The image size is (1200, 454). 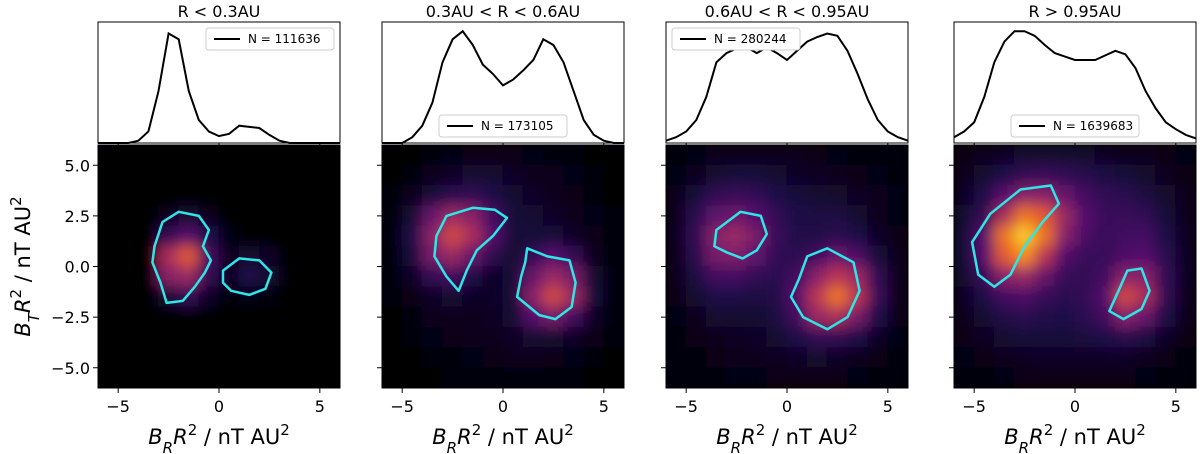 What do you see at coordinates (182, 257) in the screenshot?
I see `contour` at bounding box center [182, 257].